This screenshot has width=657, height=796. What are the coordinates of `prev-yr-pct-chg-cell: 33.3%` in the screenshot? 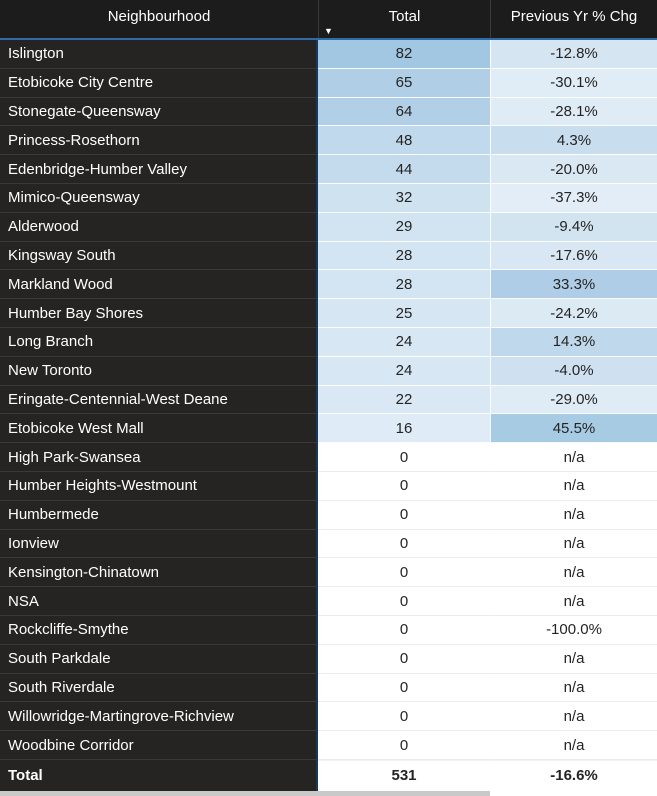 It's located at (573, 285).